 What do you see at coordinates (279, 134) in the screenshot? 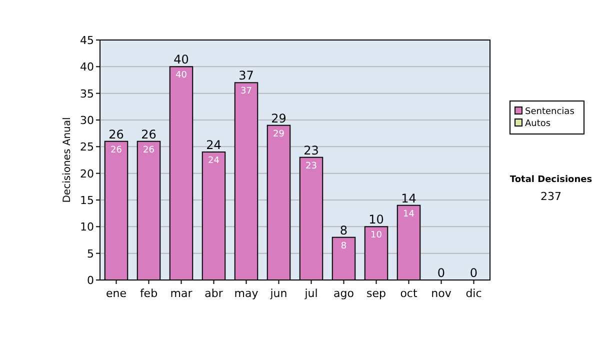
I see `data-label: 29` at bounding box center [279, 134].